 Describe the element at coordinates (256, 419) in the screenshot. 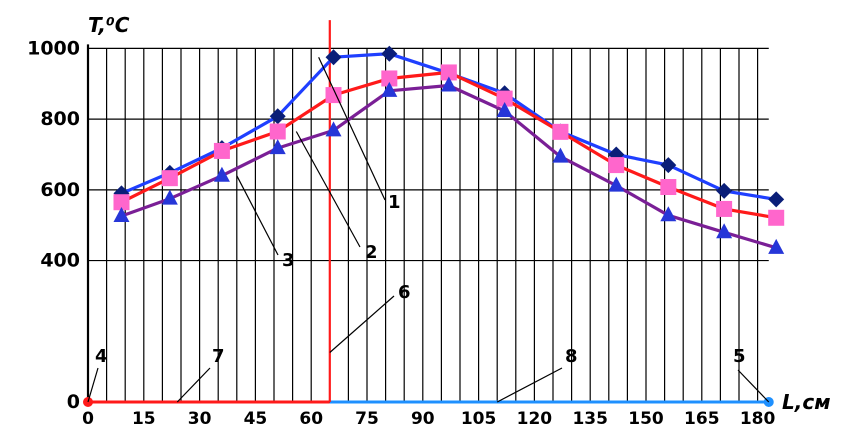

I see `x-tick-label: 45` at that location.